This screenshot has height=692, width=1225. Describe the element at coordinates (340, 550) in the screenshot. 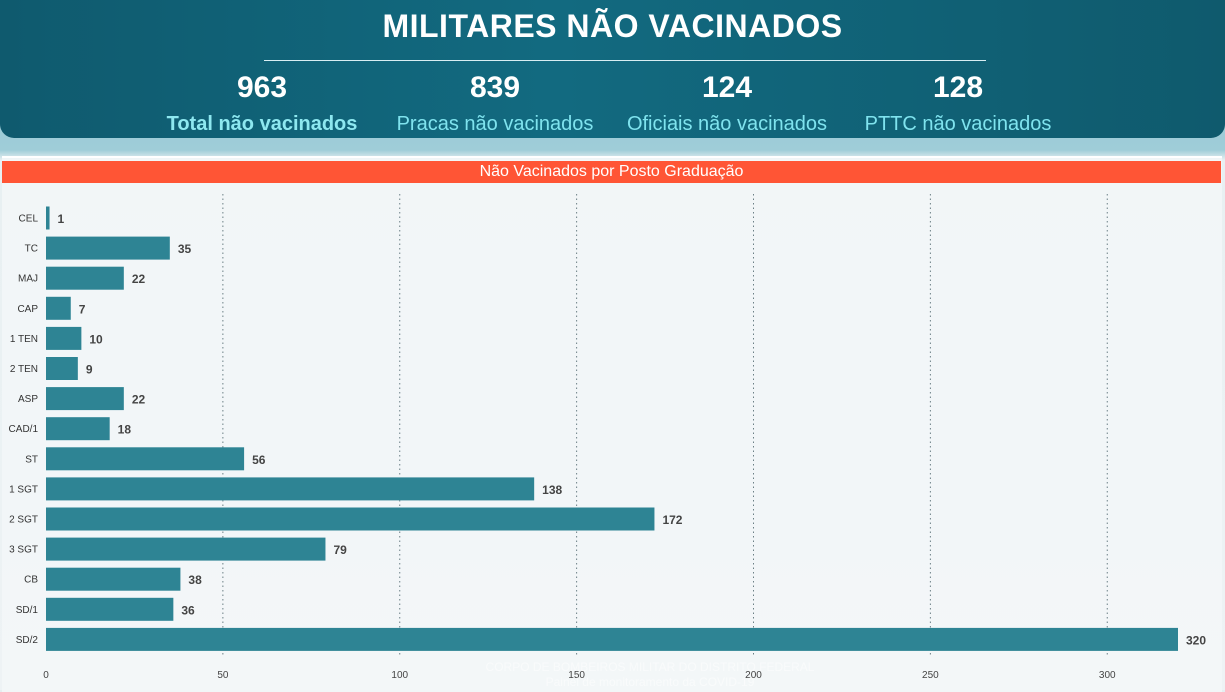

I see `data-label: 79` at that location.